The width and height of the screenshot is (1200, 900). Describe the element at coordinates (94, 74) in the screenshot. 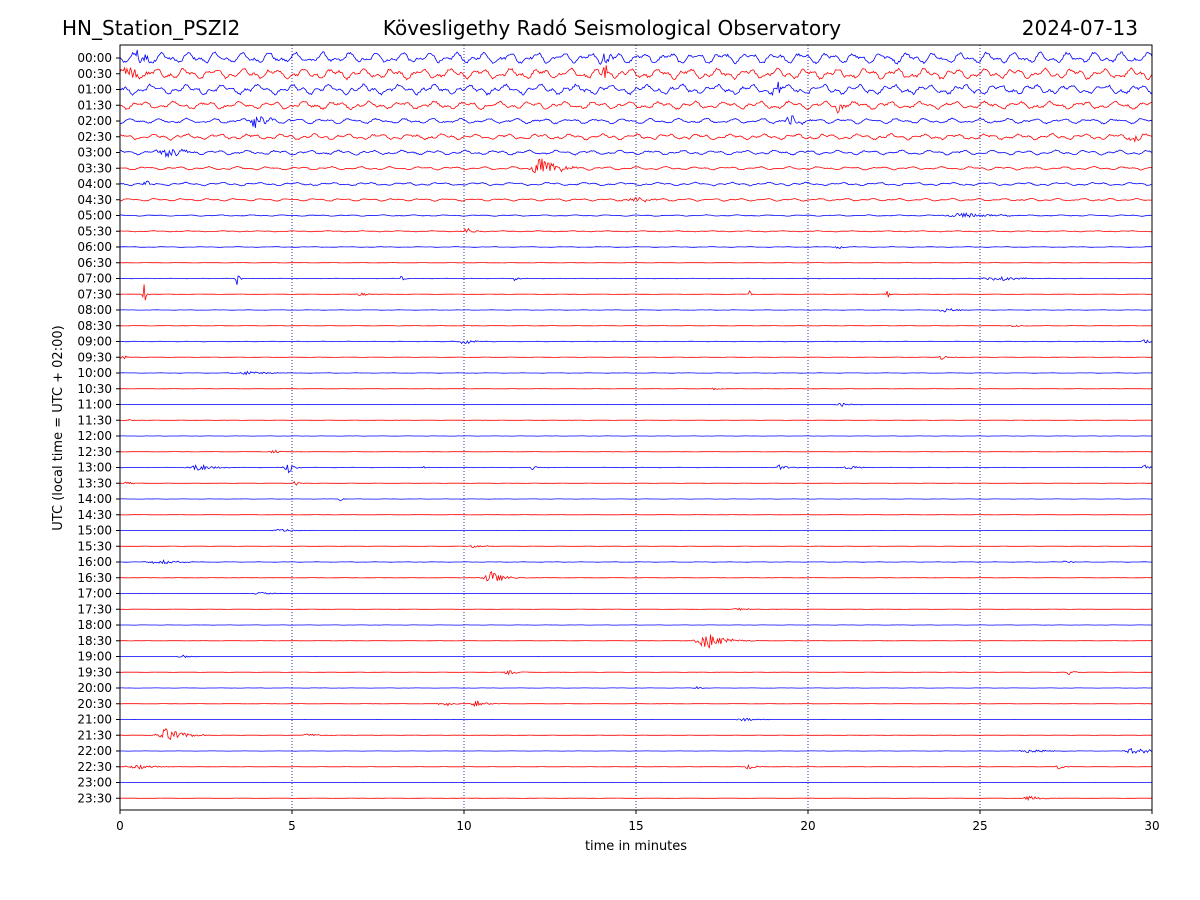

I see `y-tick-label: 00:30` at that location.